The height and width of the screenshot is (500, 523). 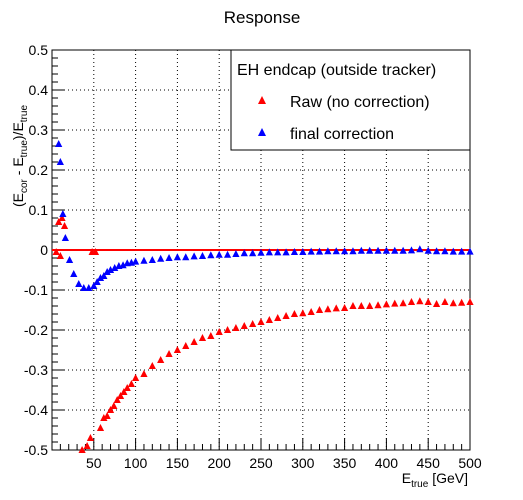 What do you see at coordinates (220, 463) in the screenshot?
I see `x-tick-label: 200` at bounding box center [220, 463].